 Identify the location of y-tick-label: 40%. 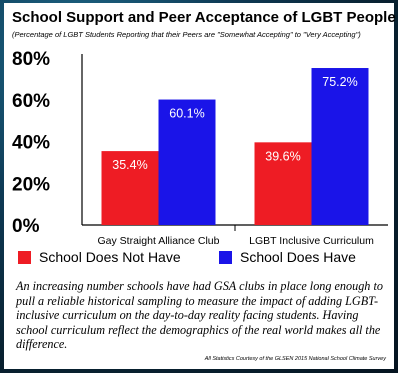
(31, 143).